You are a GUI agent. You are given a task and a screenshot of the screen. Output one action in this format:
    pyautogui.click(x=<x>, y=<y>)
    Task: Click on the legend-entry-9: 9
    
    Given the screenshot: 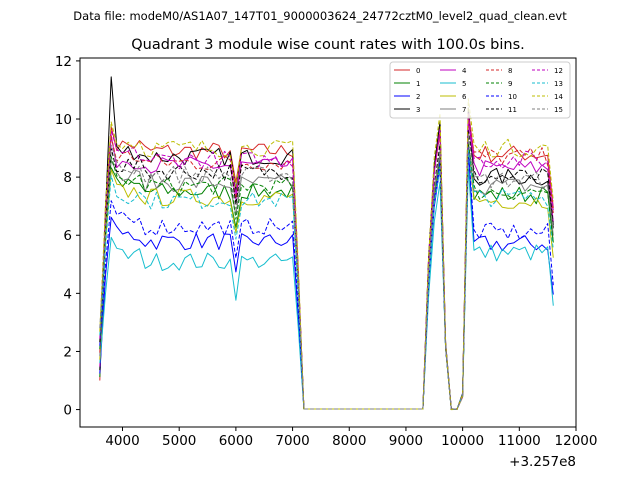 What is the action you would take?
    pyautogui.click(x=499, y=84)
    